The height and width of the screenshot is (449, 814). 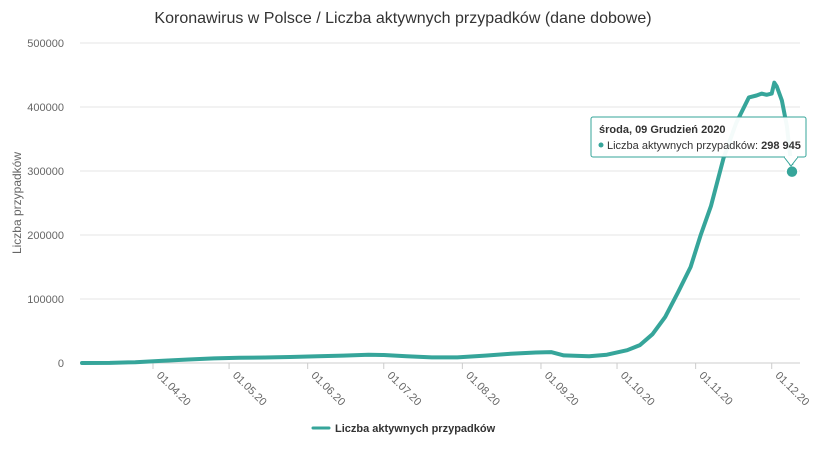 What do you see at coordinates (662, 130) in the screenshot?
I see `tooltip-date: środa, 09 Grudzień 2020` at bounding box center [662, 130].